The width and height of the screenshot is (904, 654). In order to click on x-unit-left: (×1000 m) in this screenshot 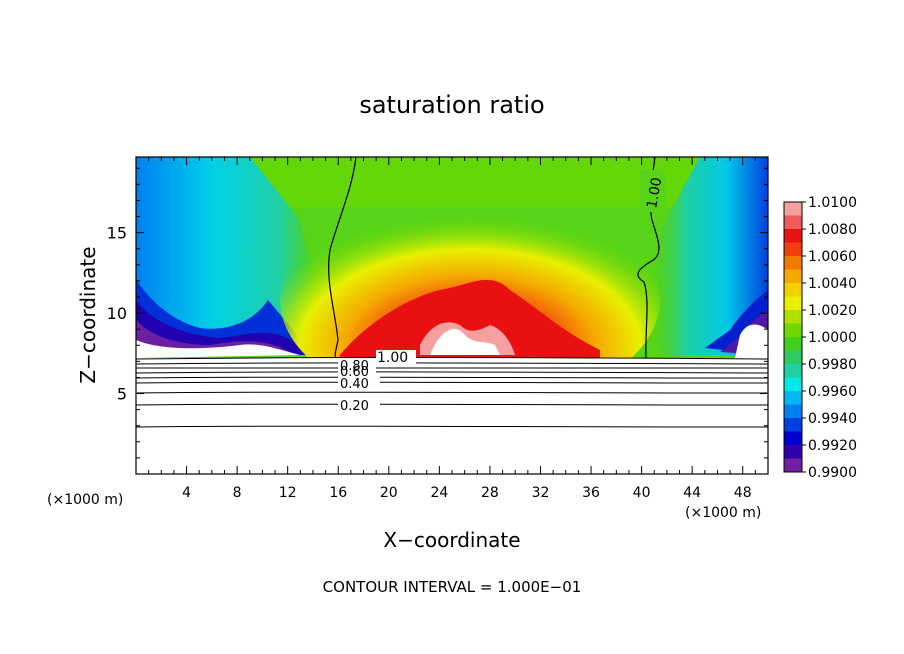, I will do `click(85, 500)`.